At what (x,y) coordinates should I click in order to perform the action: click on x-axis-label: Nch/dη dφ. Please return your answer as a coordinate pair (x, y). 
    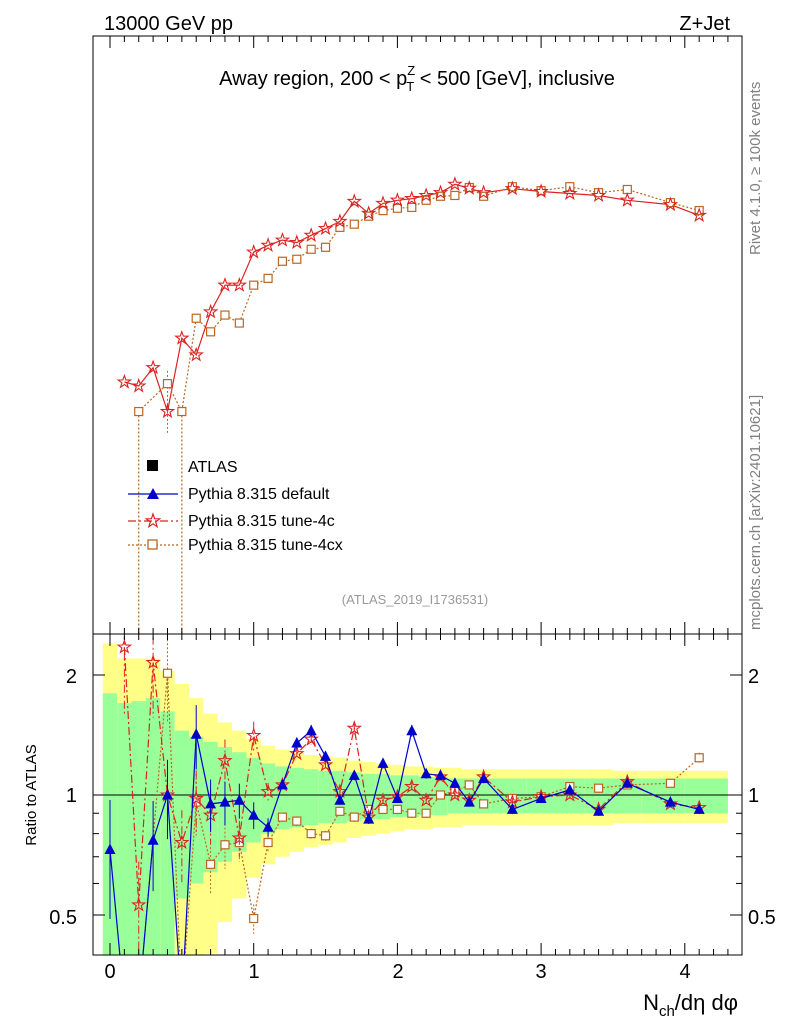
    Looking at the image, I should click on (690, 1005).